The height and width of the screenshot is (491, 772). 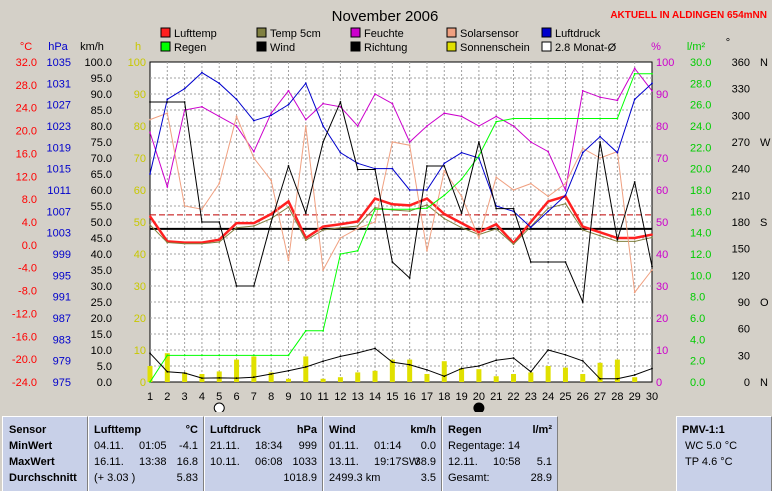 I want to click on series-lufttemp, so click(x=400, y=220).